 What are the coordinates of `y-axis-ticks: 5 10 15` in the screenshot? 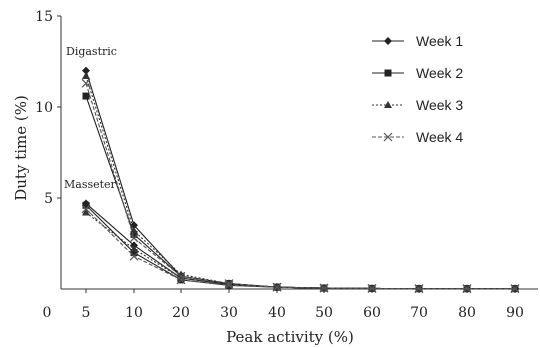 It's located at (48, 108).